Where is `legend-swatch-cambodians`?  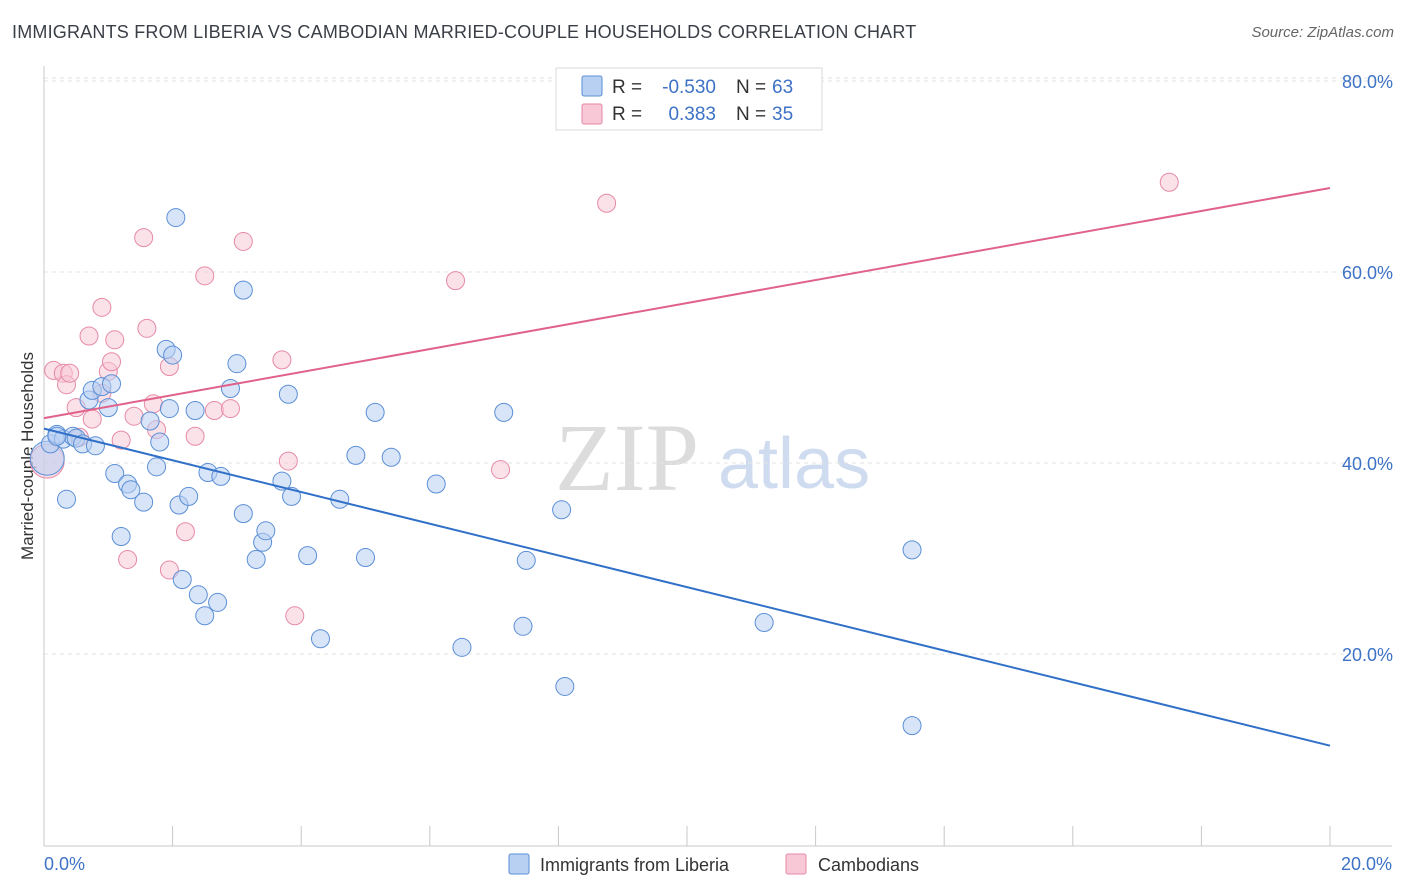 legend-swatch-cambodians is located at coordinates (592, 114).